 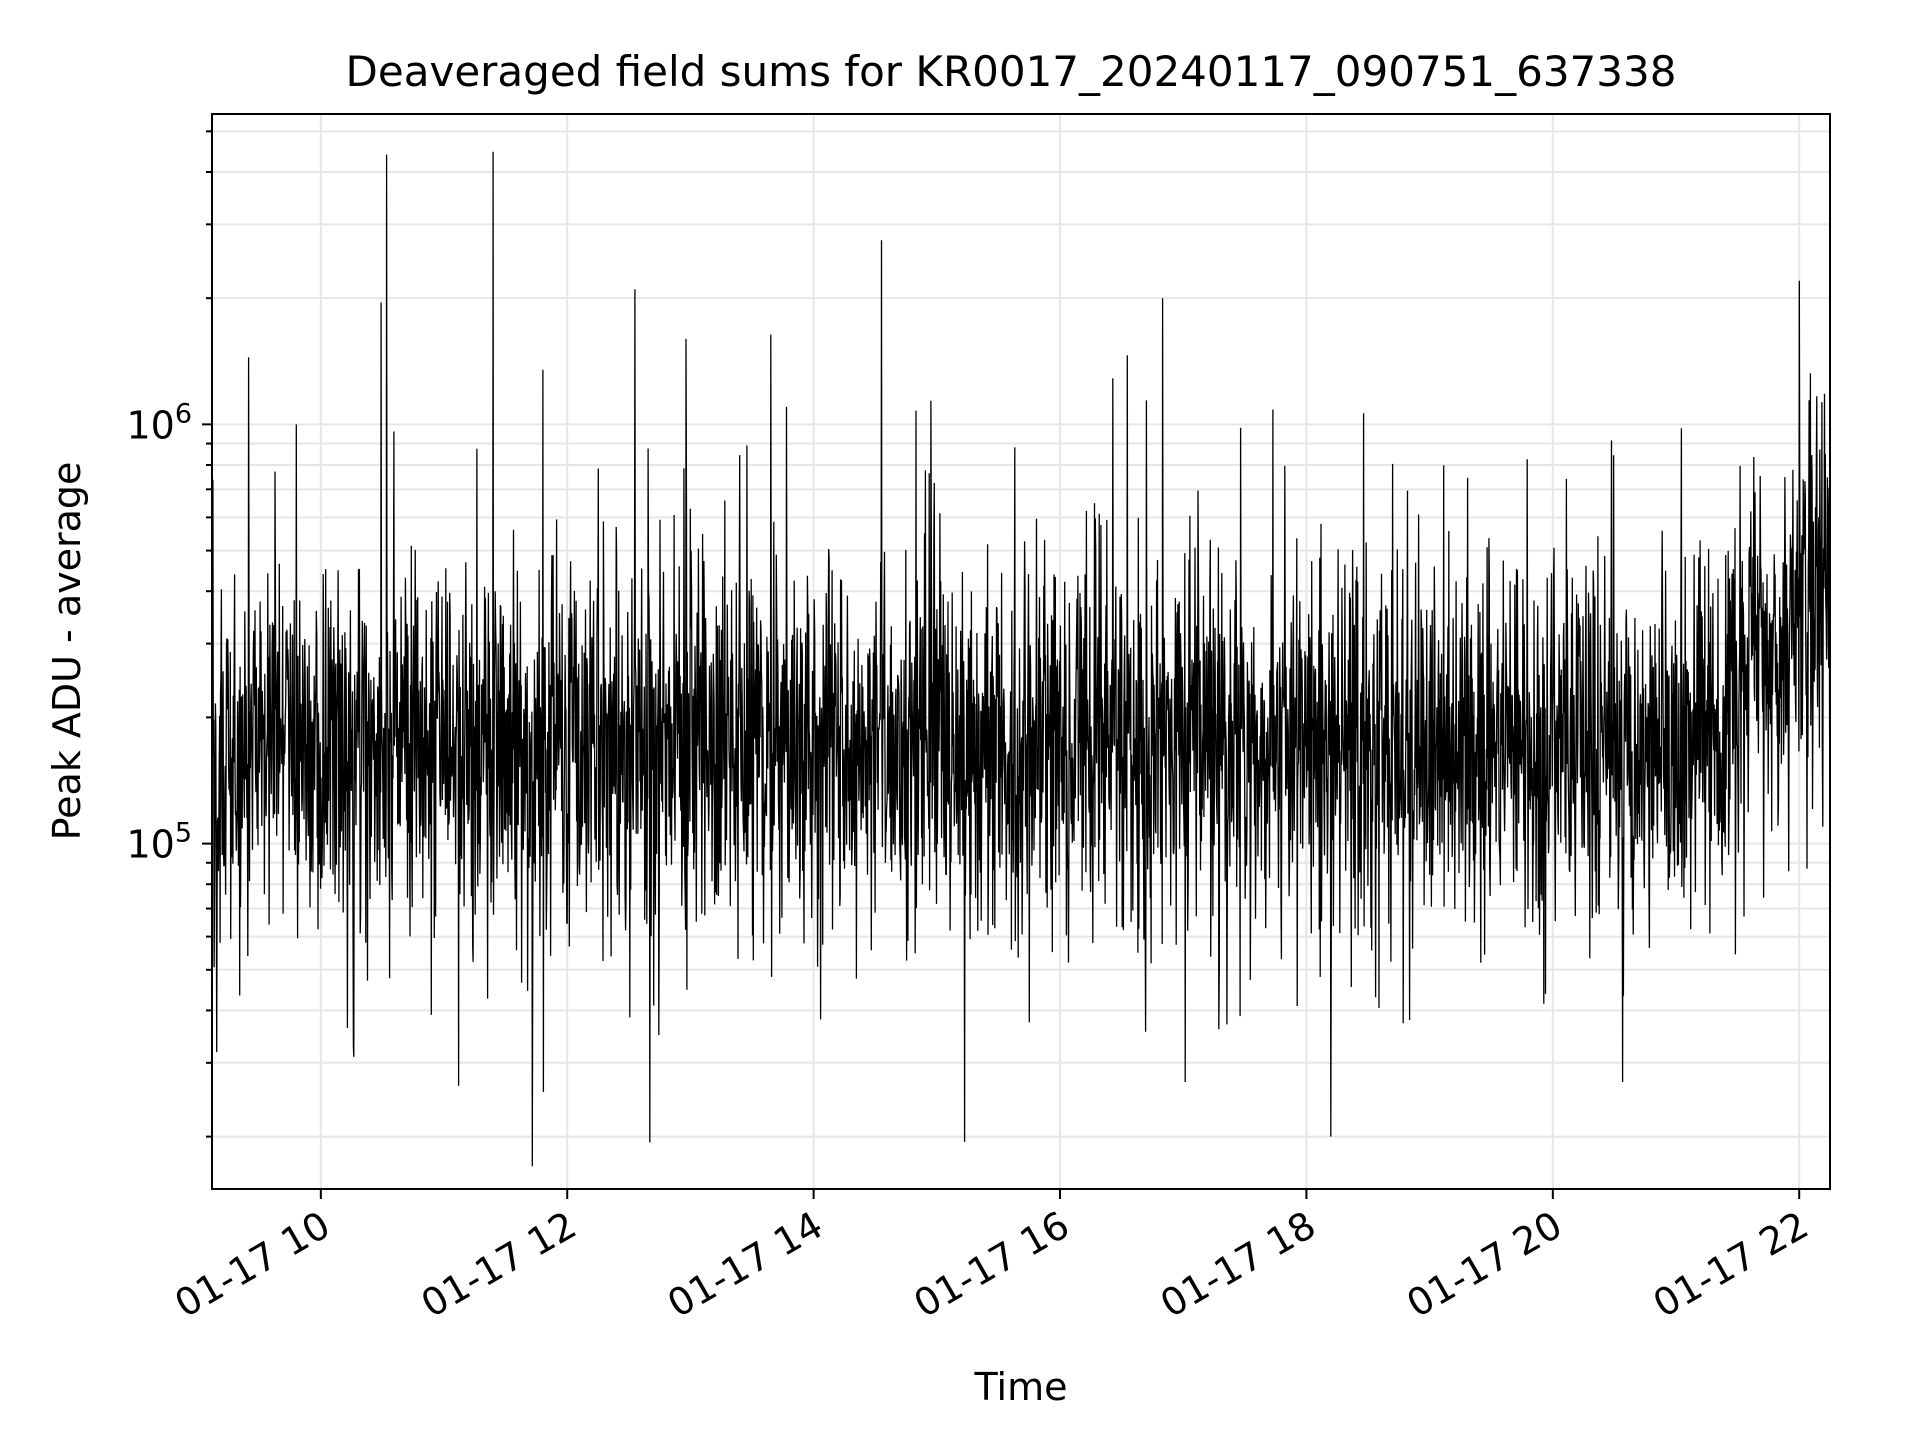 What do you see at coordinates (499, 1265) in the screenshot?
I see `x-tick-label: 01-17 12` at bounding box center [499, 1265].